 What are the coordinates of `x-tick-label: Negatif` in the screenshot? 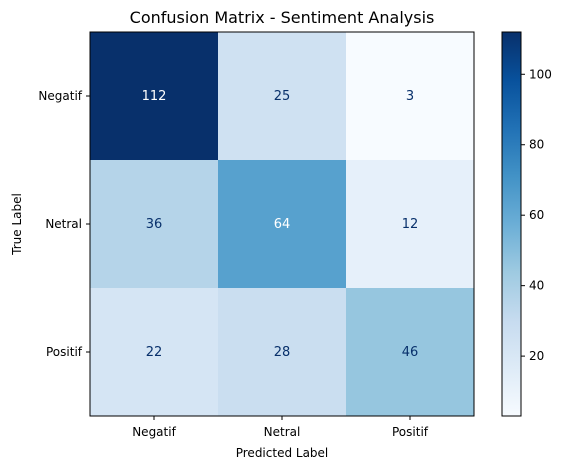 It's located at (154, 432).